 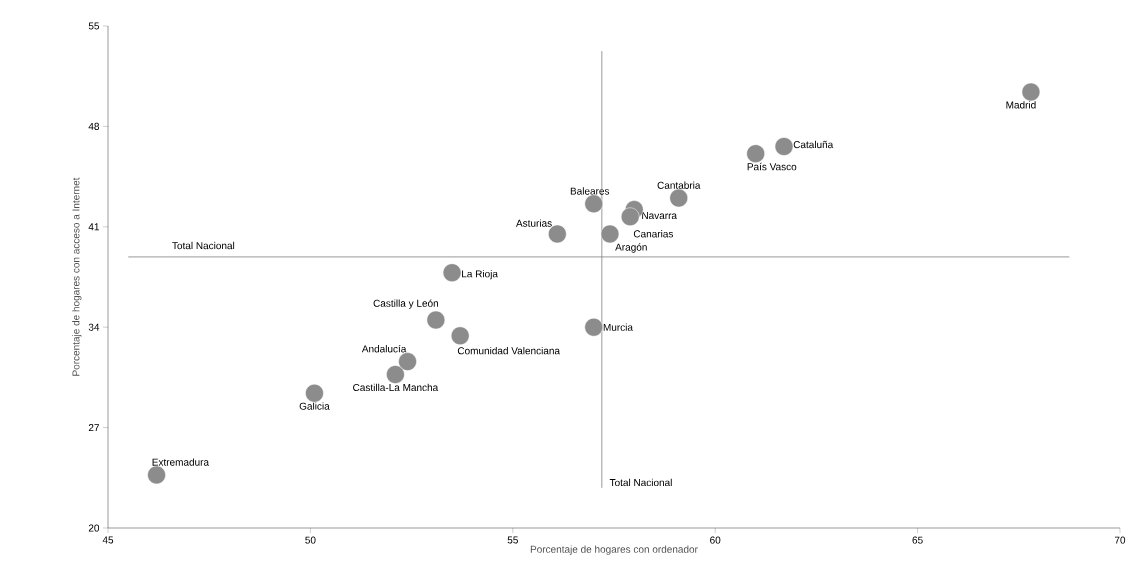 What do you see at coordinates (314, 406) in the screenshot?
I see `annotation: Galicia` at bounding box center [314, 406].